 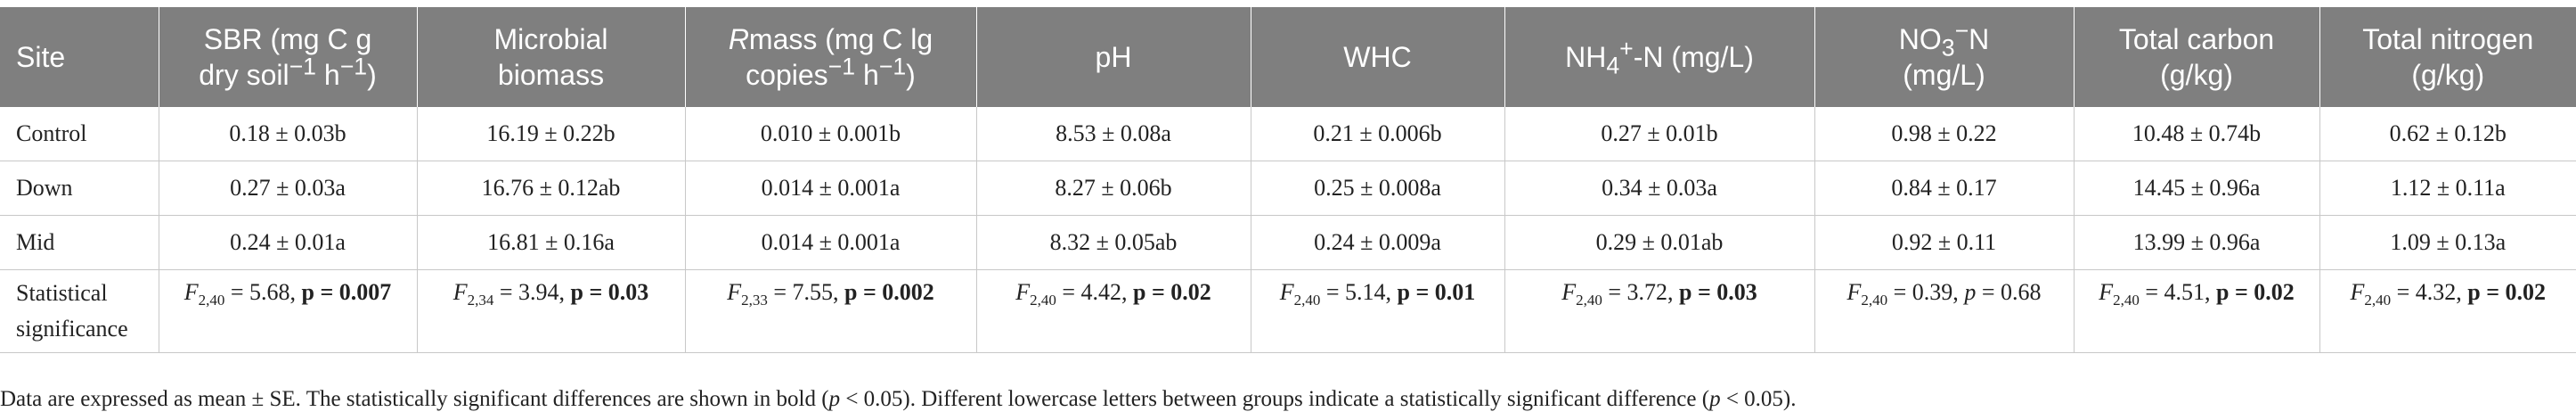 I want to click on cell-significance: F2,40 = 3.72, p = 0.03, so click(x=1659, y=311).